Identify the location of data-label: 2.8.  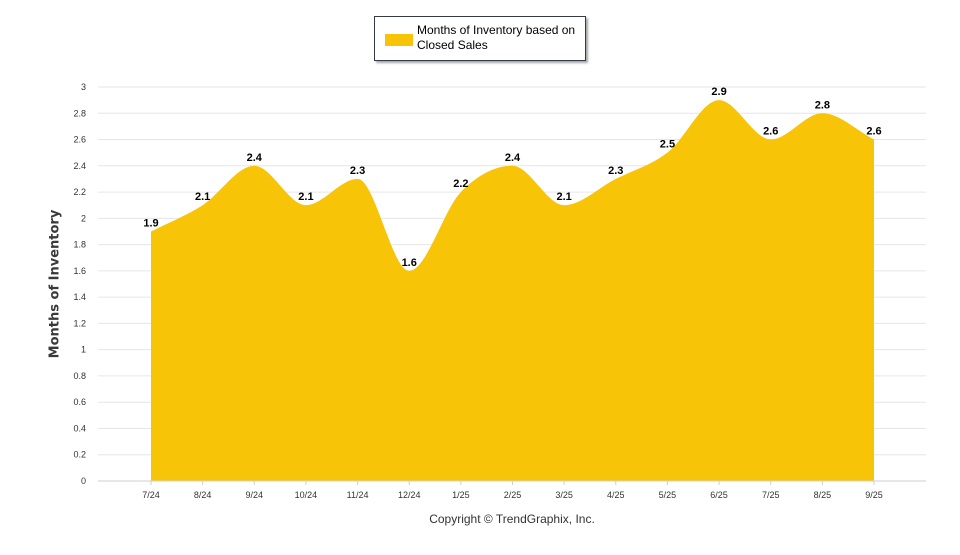
(822, 105).